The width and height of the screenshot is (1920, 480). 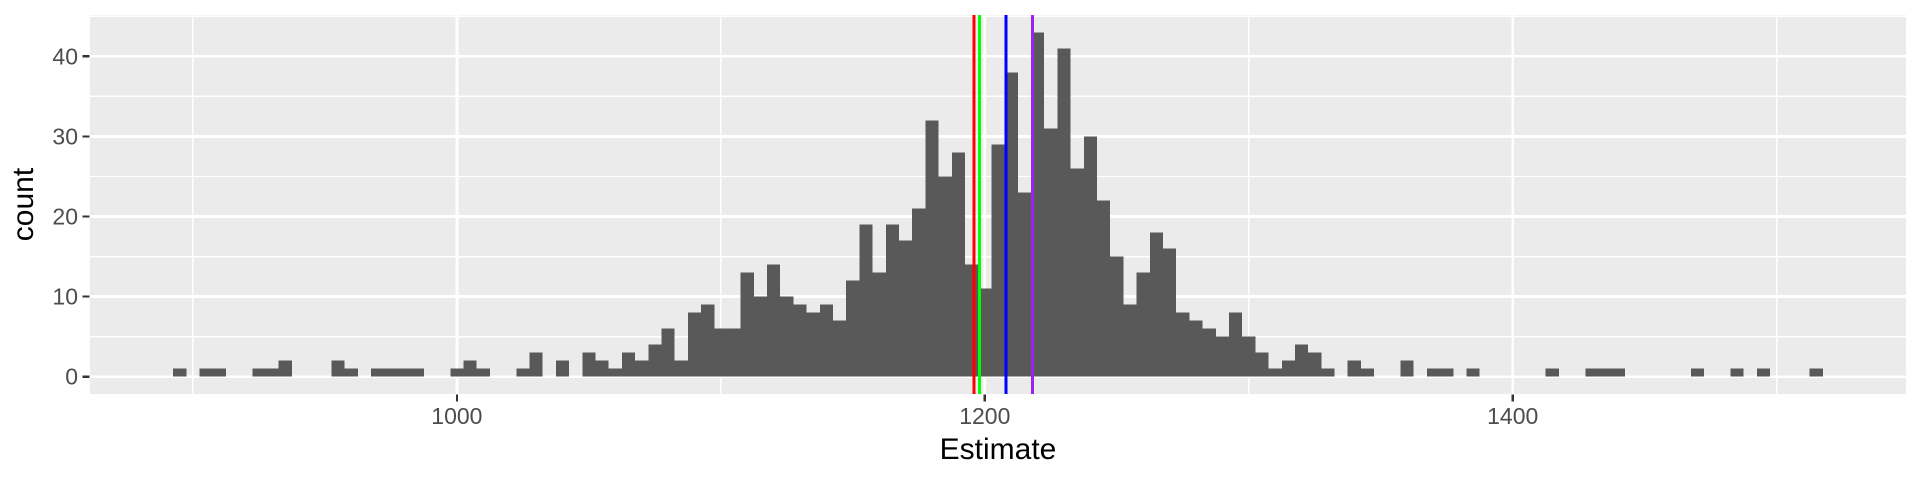 I want to click on y-tick-label: 10, so click(x=65, y=297).